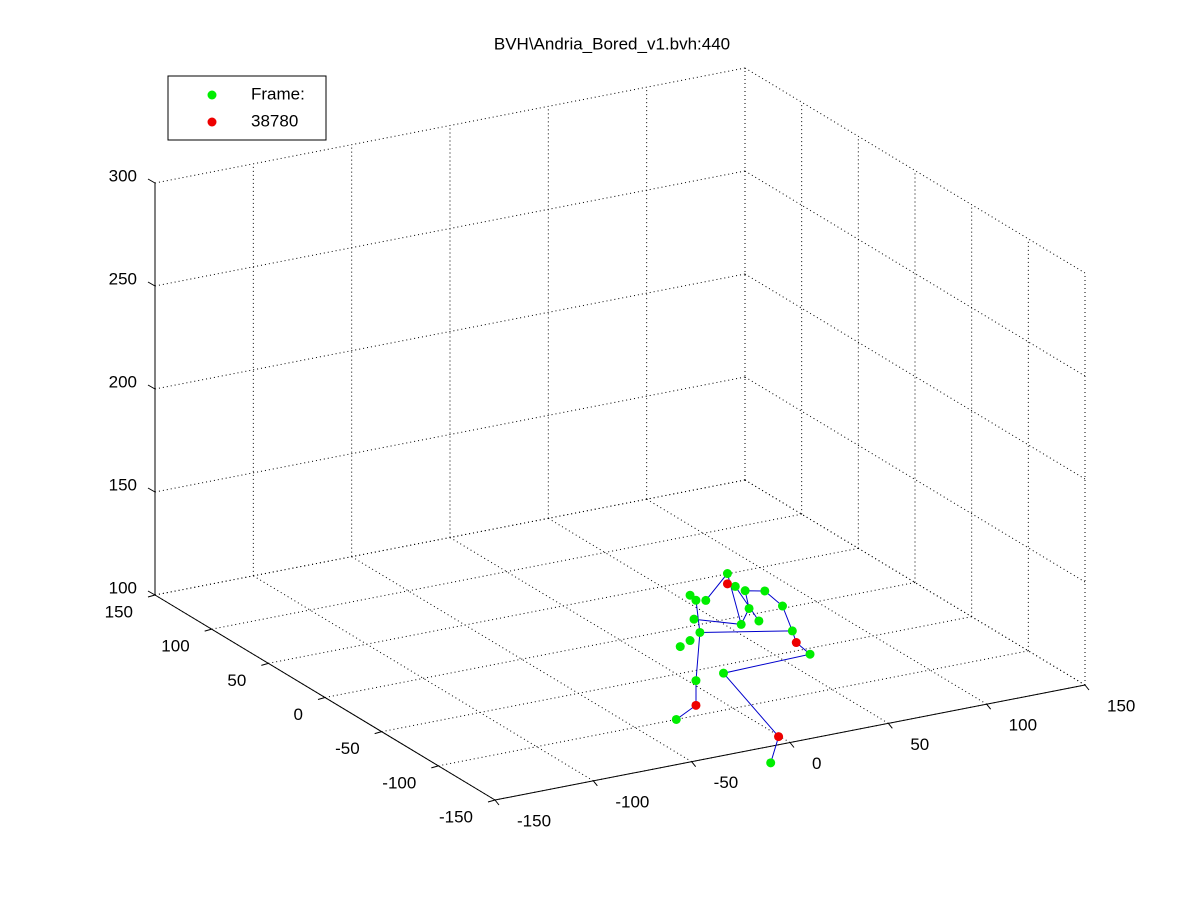 The image size is (1201, 901). I want to click on chart-title: BVH\Andria_Bored_v1.bvh:440, so click(612, 43).